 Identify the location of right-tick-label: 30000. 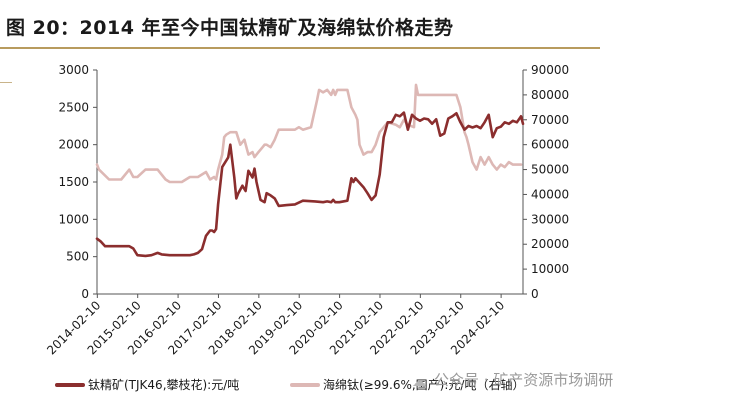
(550, 219).